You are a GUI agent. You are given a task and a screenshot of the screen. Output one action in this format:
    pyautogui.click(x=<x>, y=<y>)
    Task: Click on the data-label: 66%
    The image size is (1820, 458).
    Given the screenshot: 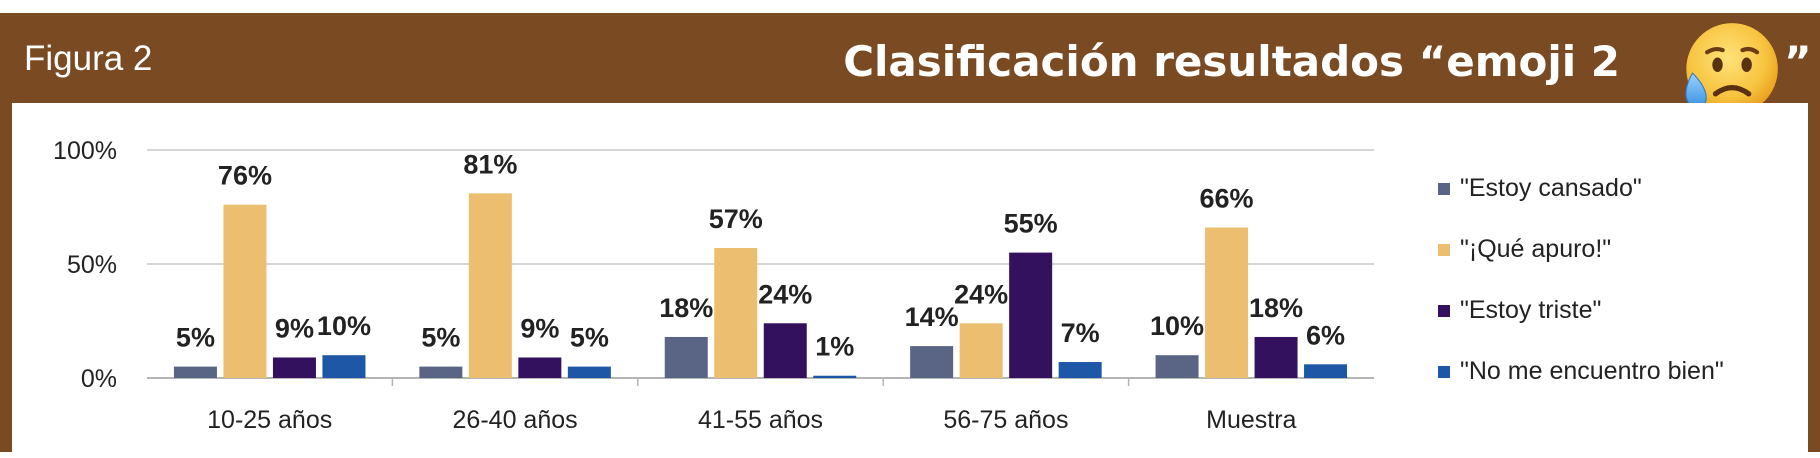 What is the action you would take?
    pyautogui.click(x=1227, y=199)
    